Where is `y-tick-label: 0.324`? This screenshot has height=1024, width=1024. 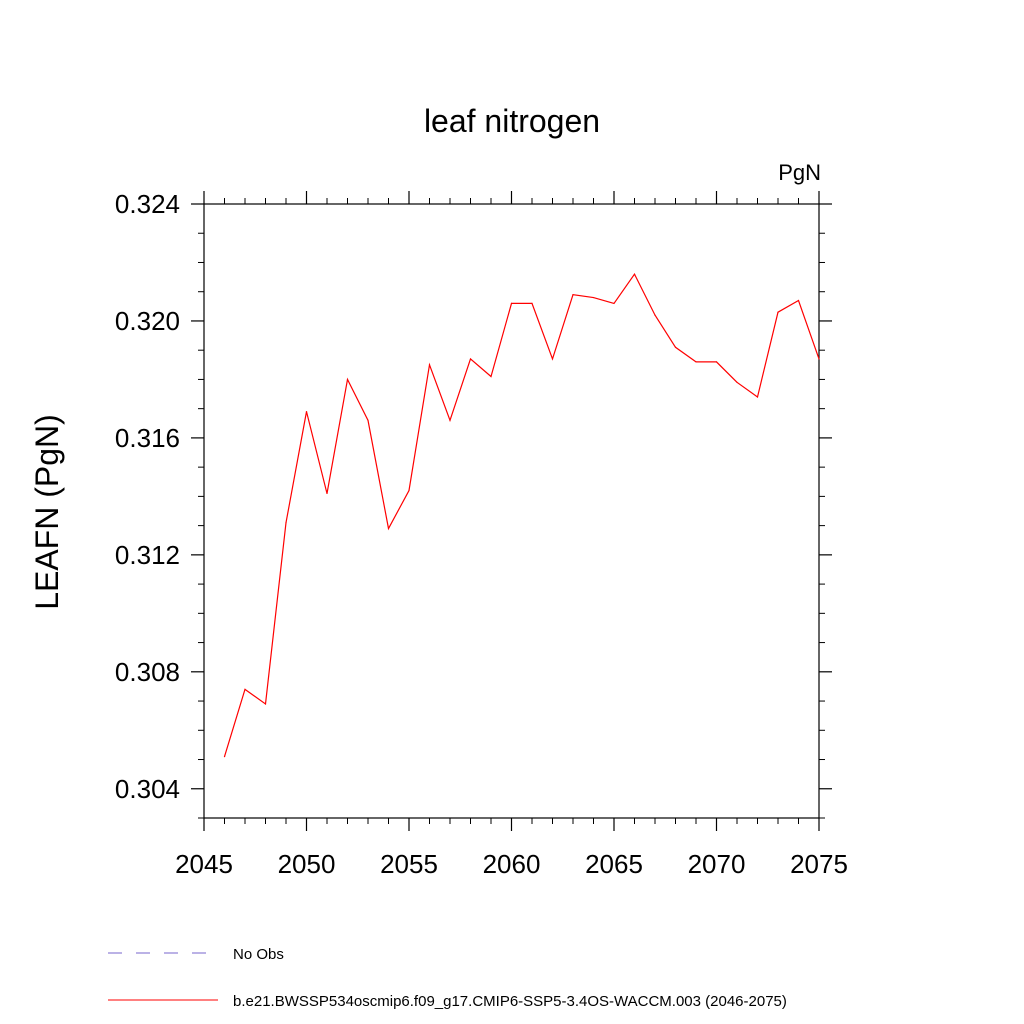
y-tick-label: 0.324 is located at coordinates (147, 204).